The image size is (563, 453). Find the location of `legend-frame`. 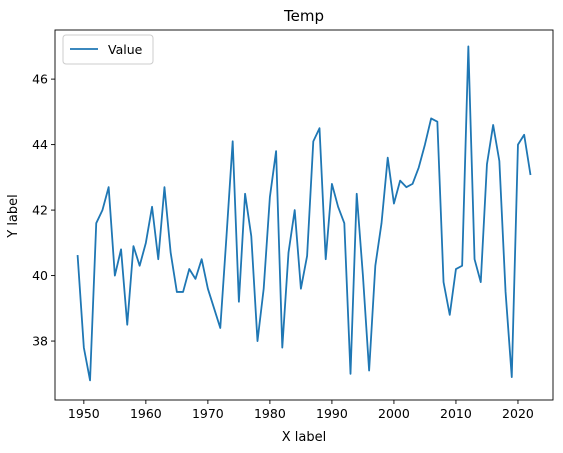

legend-frame is located at coordinates (108, 49).